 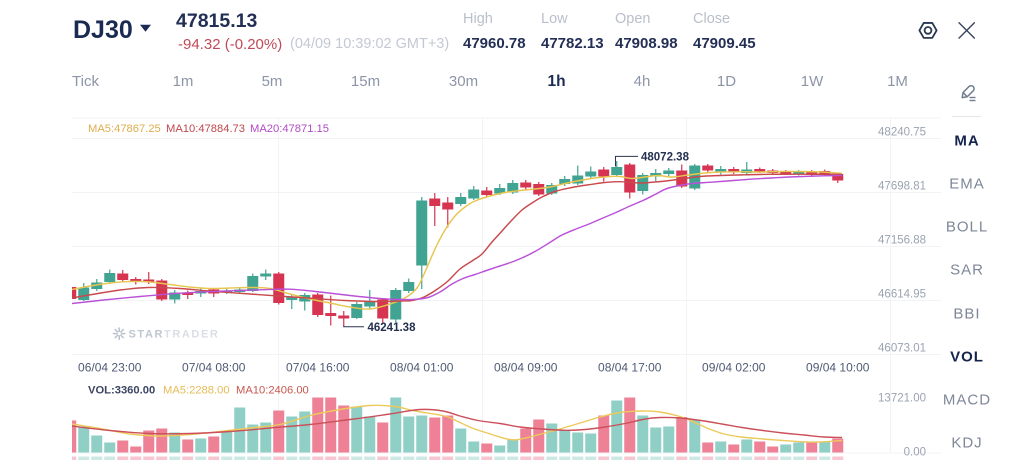 I want to click on svg-text: 46614.95, so click(x=902, y=295).